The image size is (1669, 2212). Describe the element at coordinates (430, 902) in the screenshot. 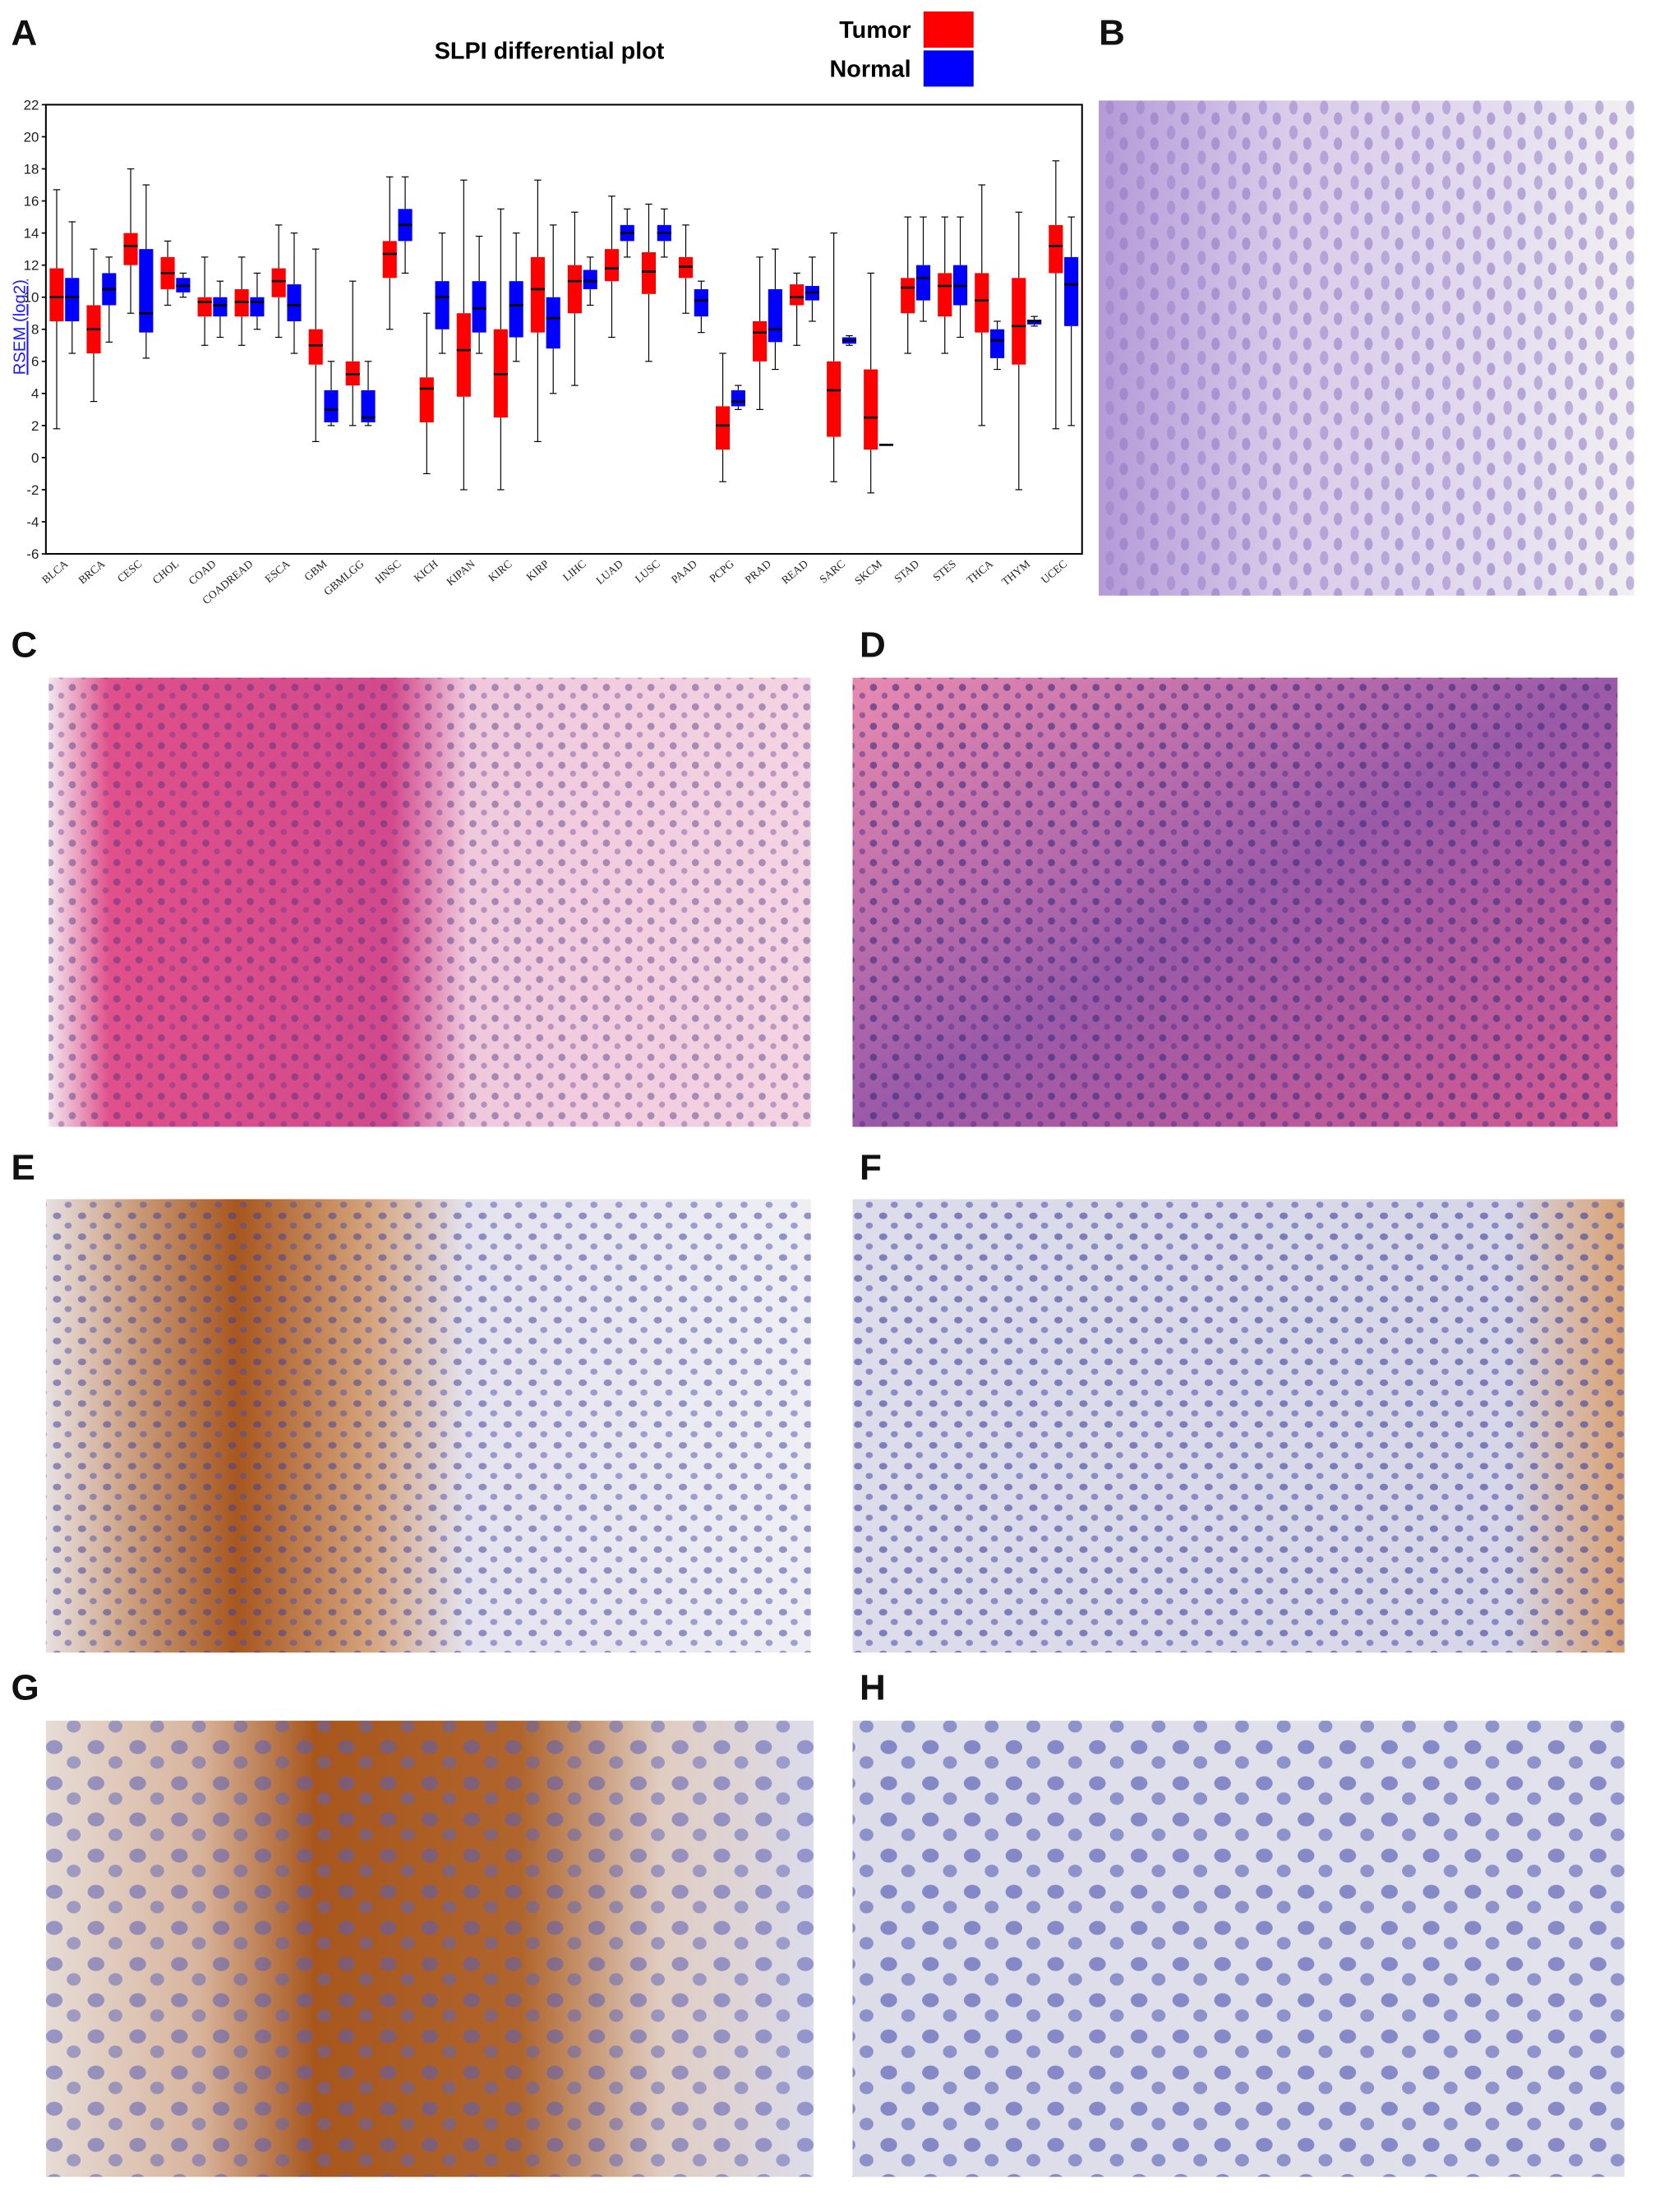

I see `micrograph-c` at that location.